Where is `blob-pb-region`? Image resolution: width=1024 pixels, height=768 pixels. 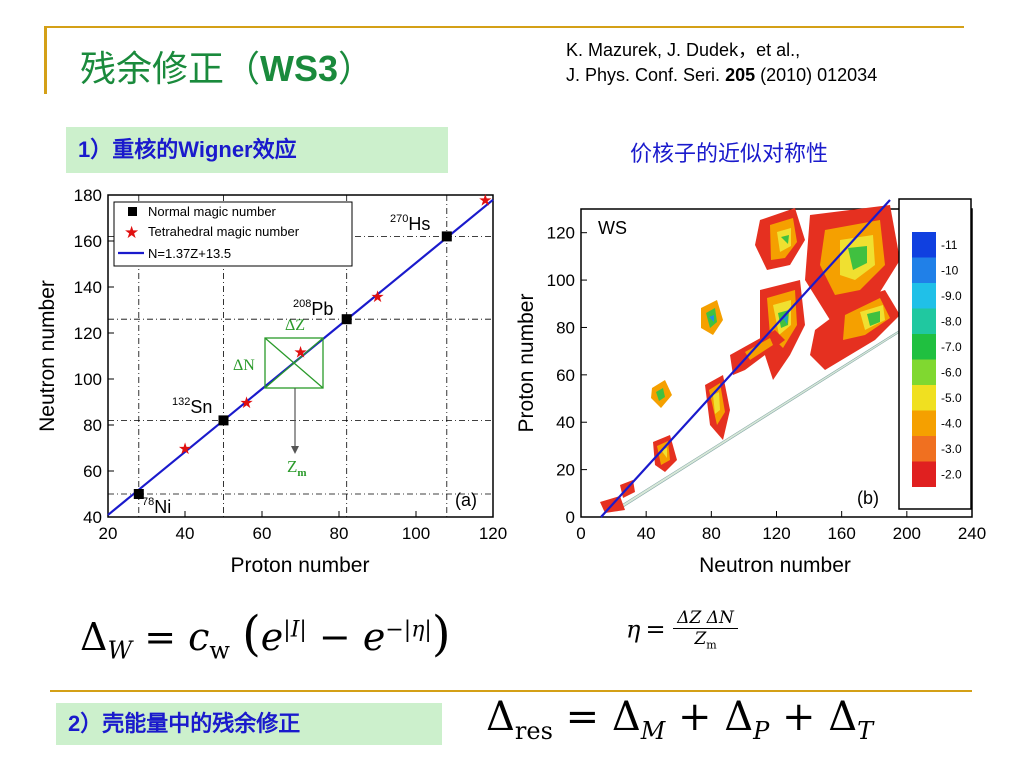 blob-pb-region is located at coordinates (782, 330).